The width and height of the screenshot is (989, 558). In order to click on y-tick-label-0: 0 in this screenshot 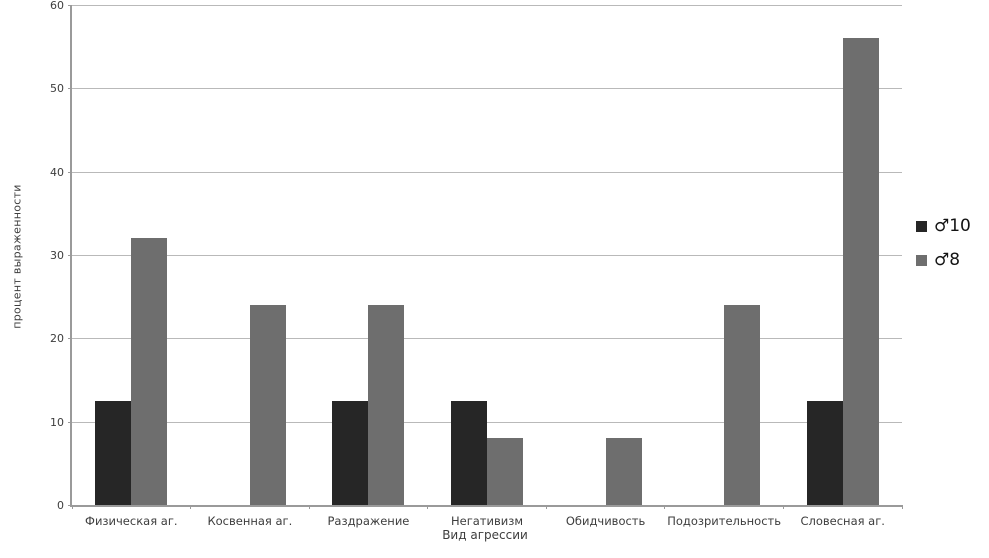, I will do `click(60, 505)`.